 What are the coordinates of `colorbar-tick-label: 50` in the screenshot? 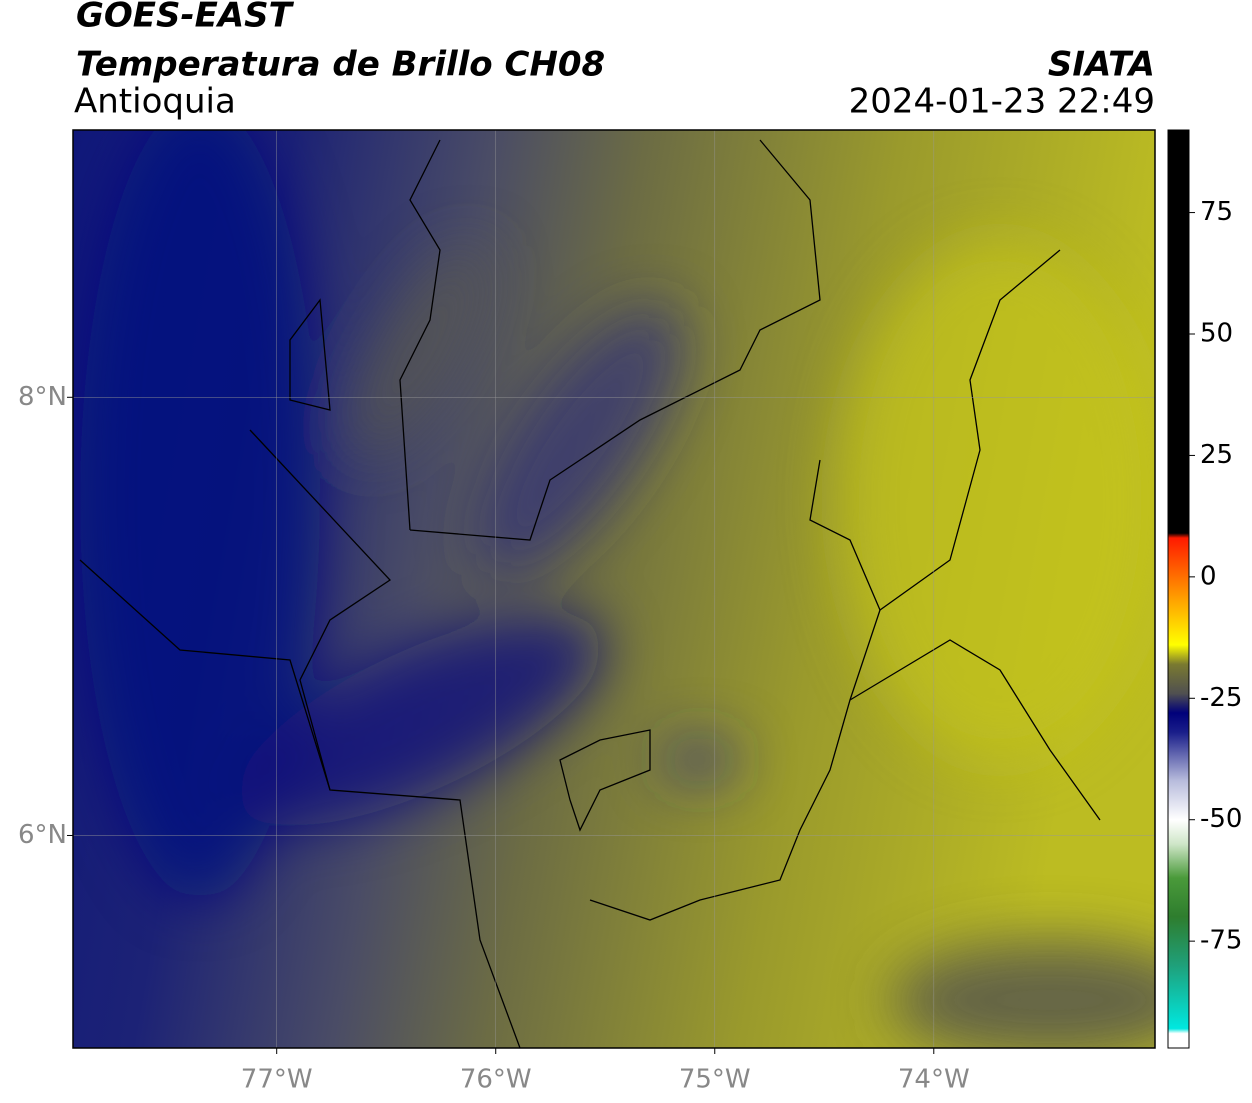 It's located at (1216, 334).